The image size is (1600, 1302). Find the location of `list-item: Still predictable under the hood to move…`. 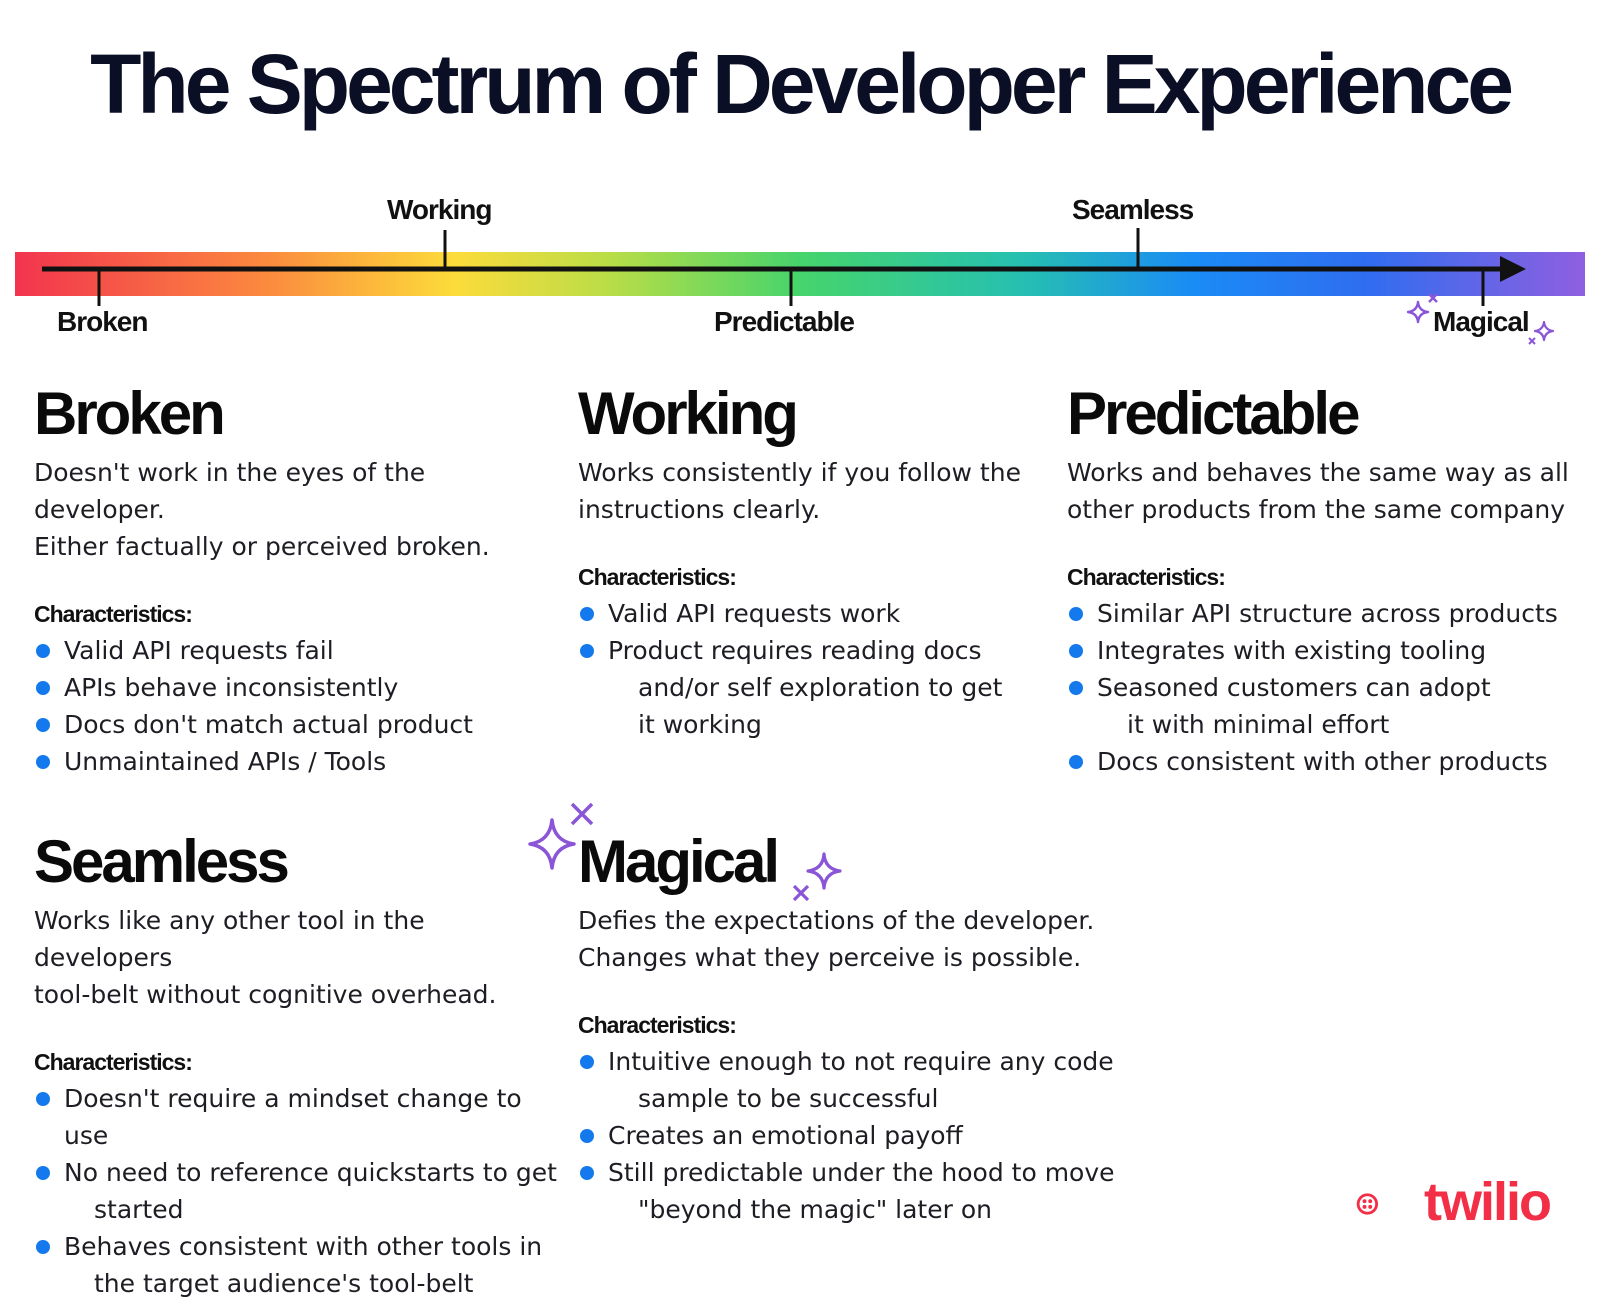

list-item: Still predictable under the hood to move… is located at coordinates (848, 1191).